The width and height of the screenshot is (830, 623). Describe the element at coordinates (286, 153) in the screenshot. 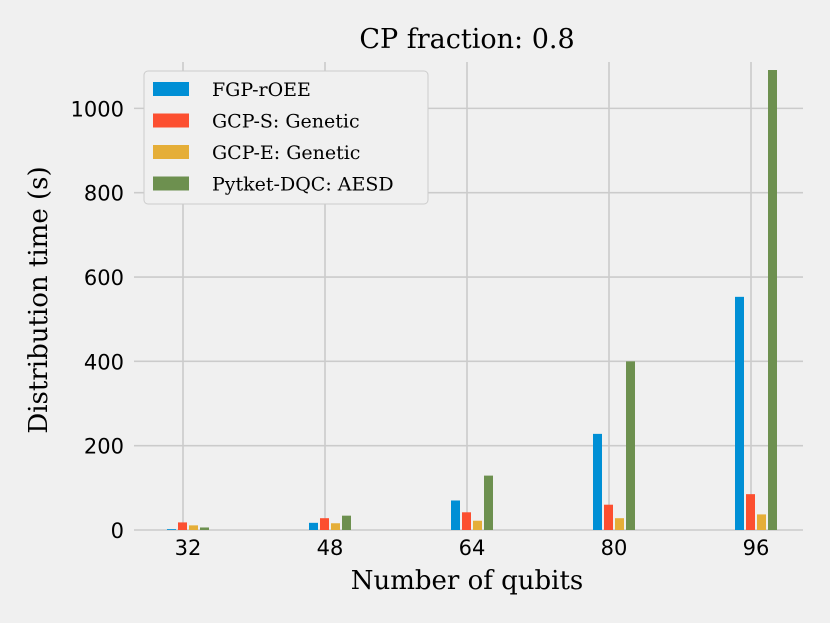

I see `legend-label: GCP-E: Genetic` at that location.